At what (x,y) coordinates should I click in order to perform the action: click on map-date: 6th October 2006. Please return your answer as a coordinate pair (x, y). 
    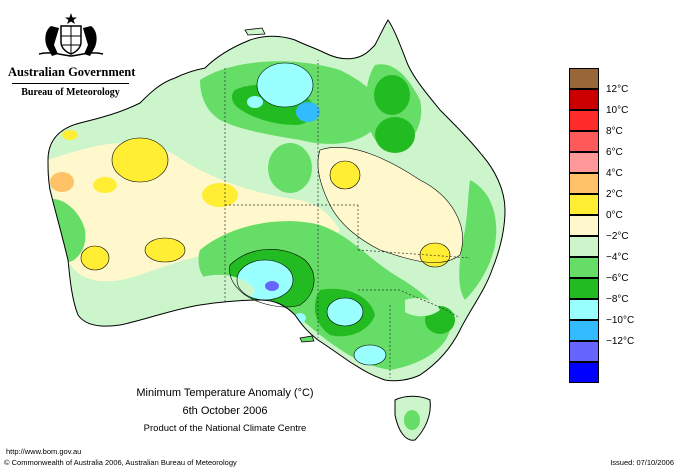
    Looking at the image, I should click on (225, 411).